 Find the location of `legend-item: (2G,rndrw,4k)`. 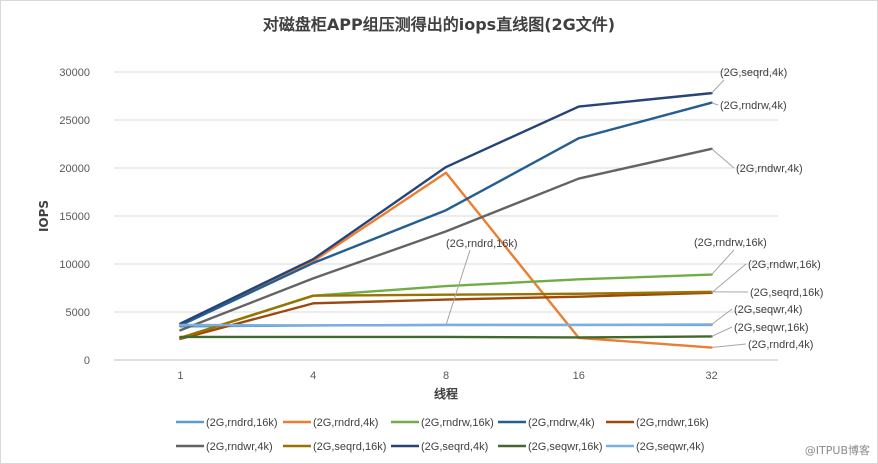

legend-item: (2G,rndrw,4k) is located at coordinates (546, 423).